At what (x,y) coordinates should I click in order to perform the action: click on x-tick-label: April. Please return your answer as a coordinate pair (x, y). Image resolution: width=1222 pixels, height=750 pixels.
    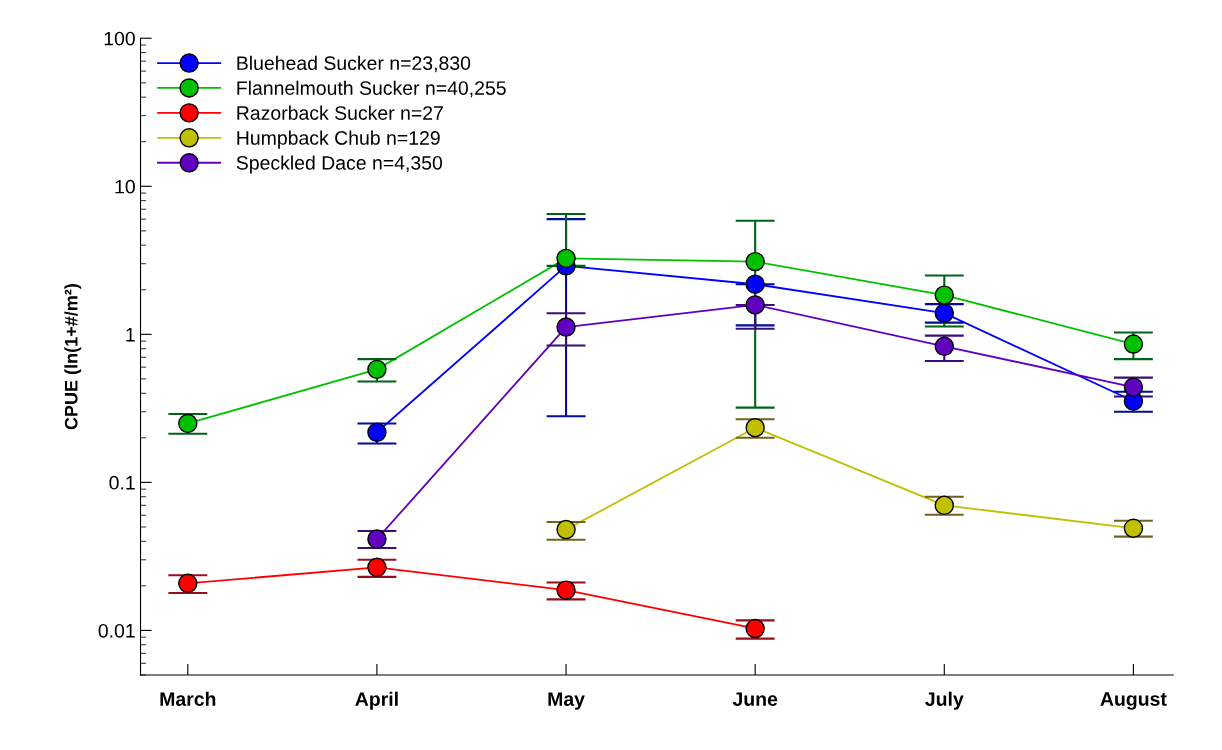
    Looking at the image, I should click on (376, 700).